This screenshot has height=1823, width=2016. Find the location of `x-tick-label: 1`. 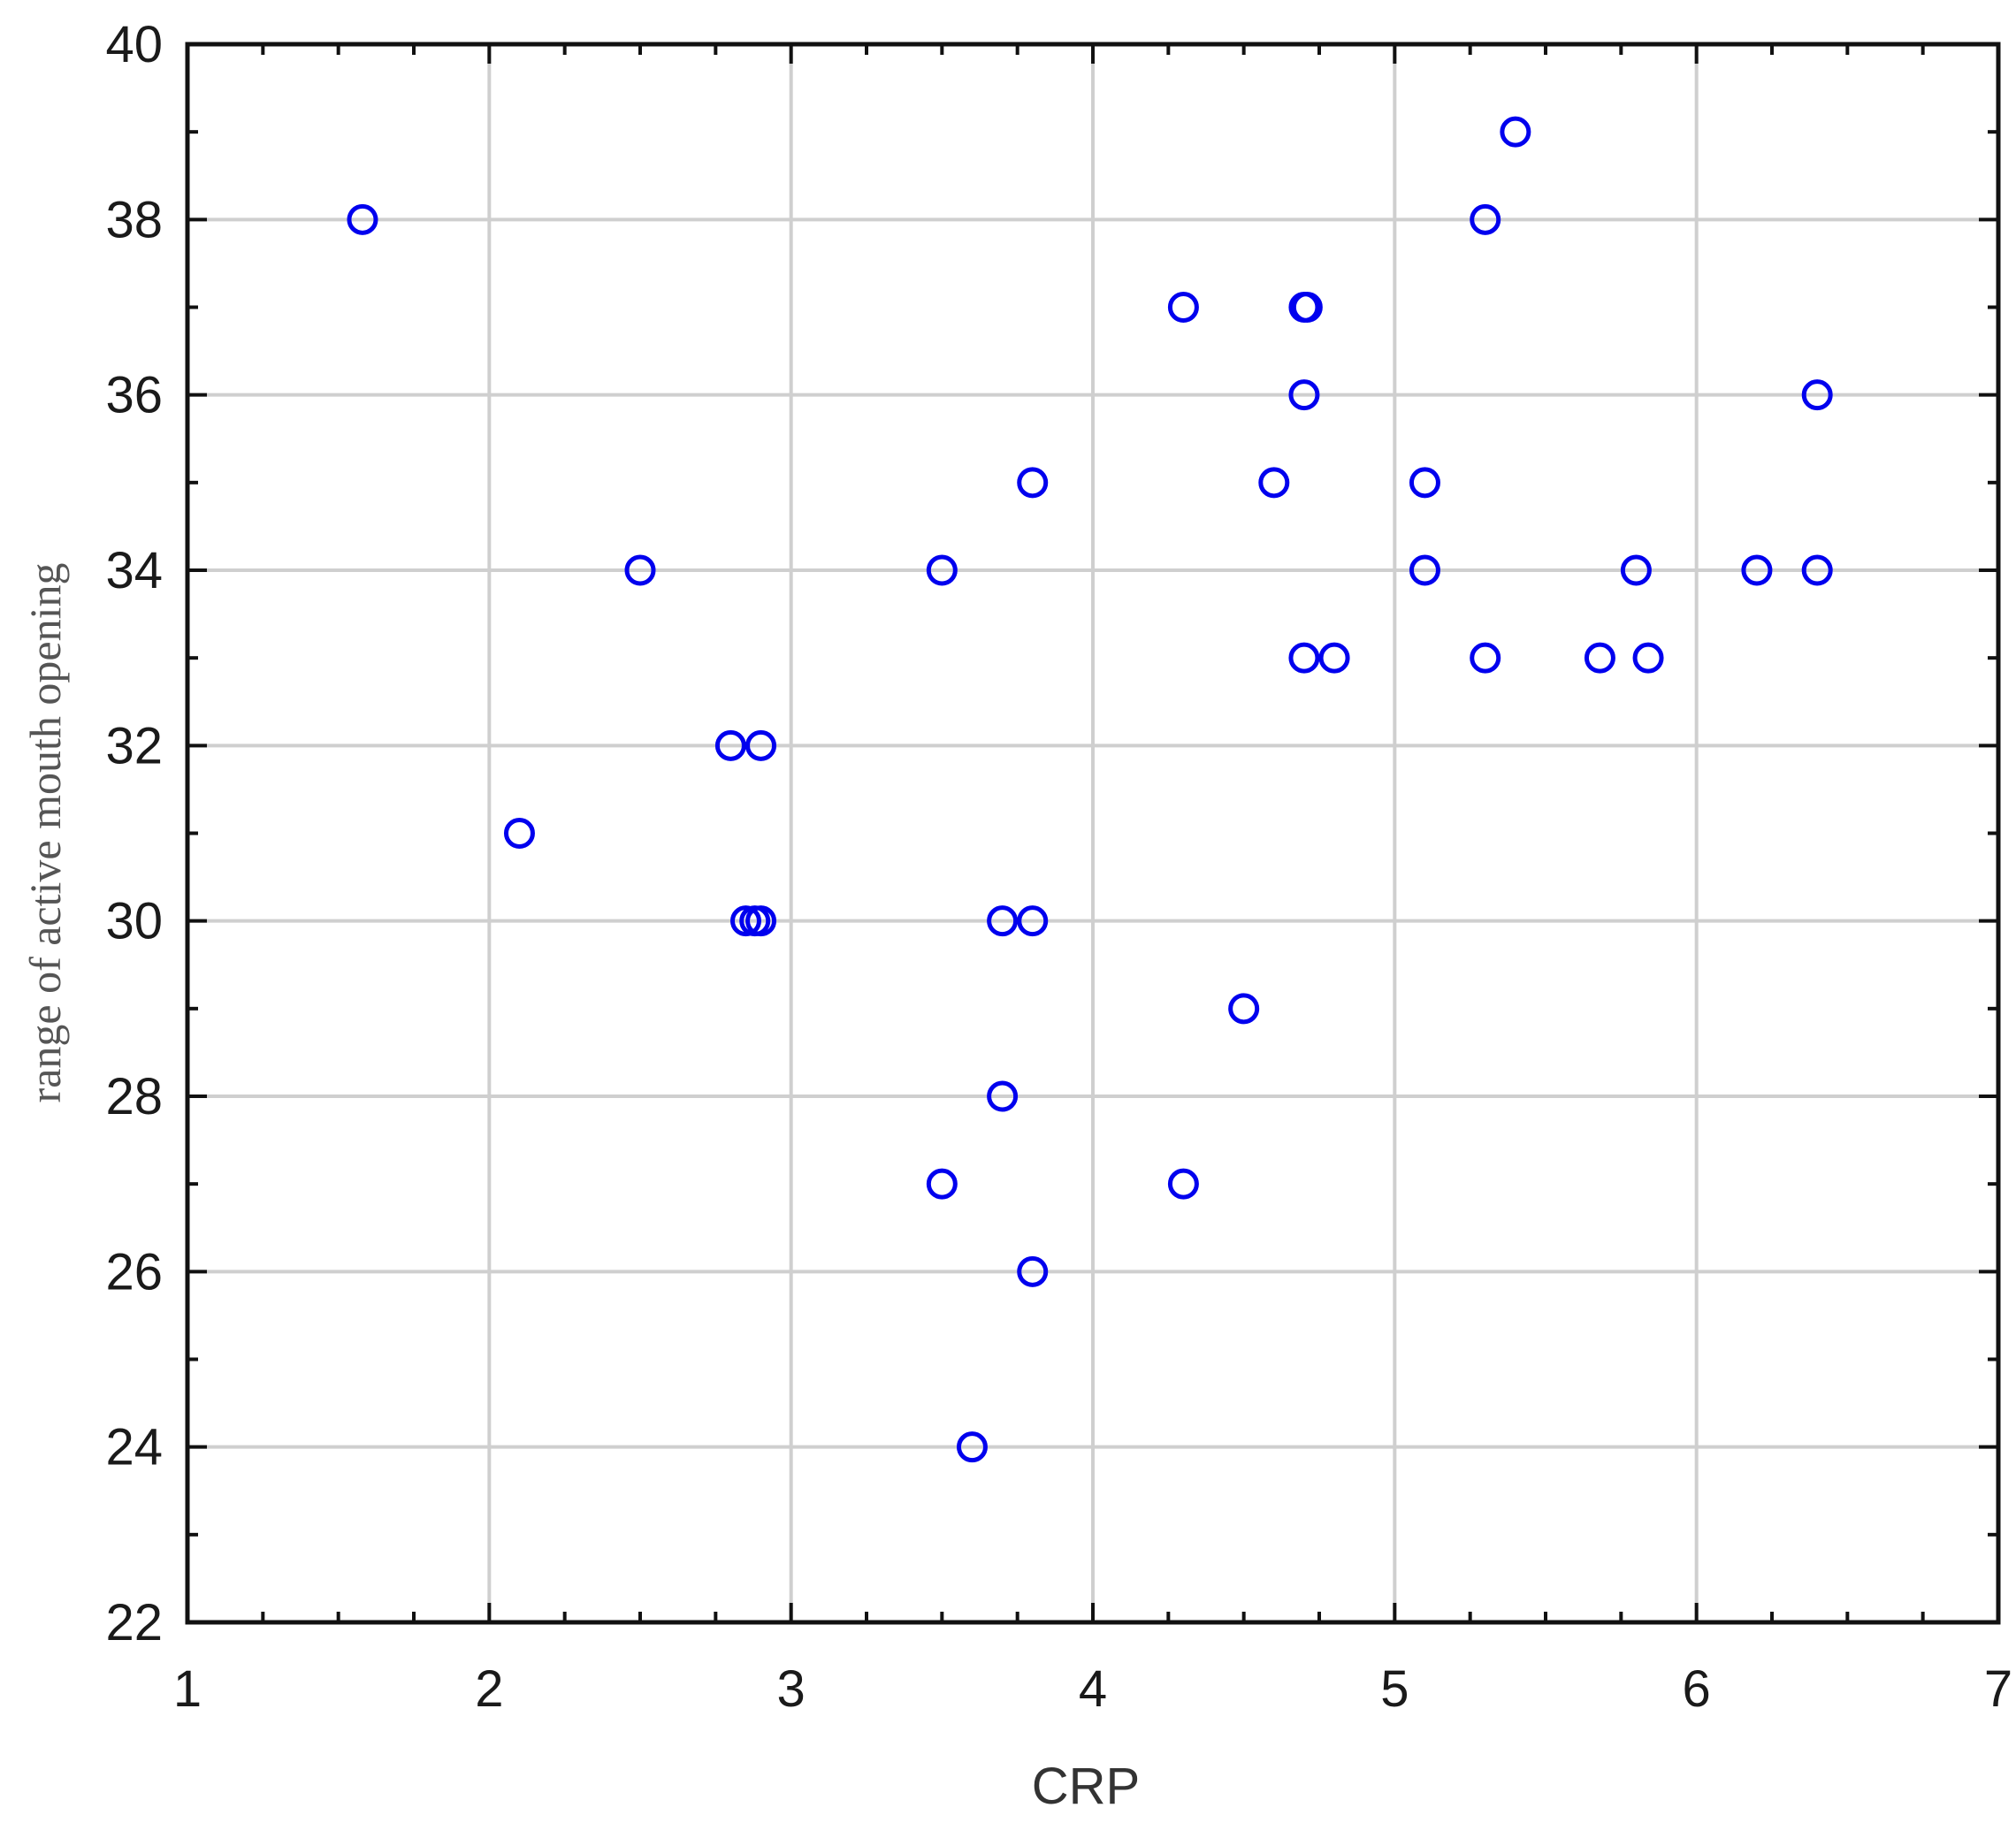

x-tick-label: 1 is located at coordinates (187, 1689).